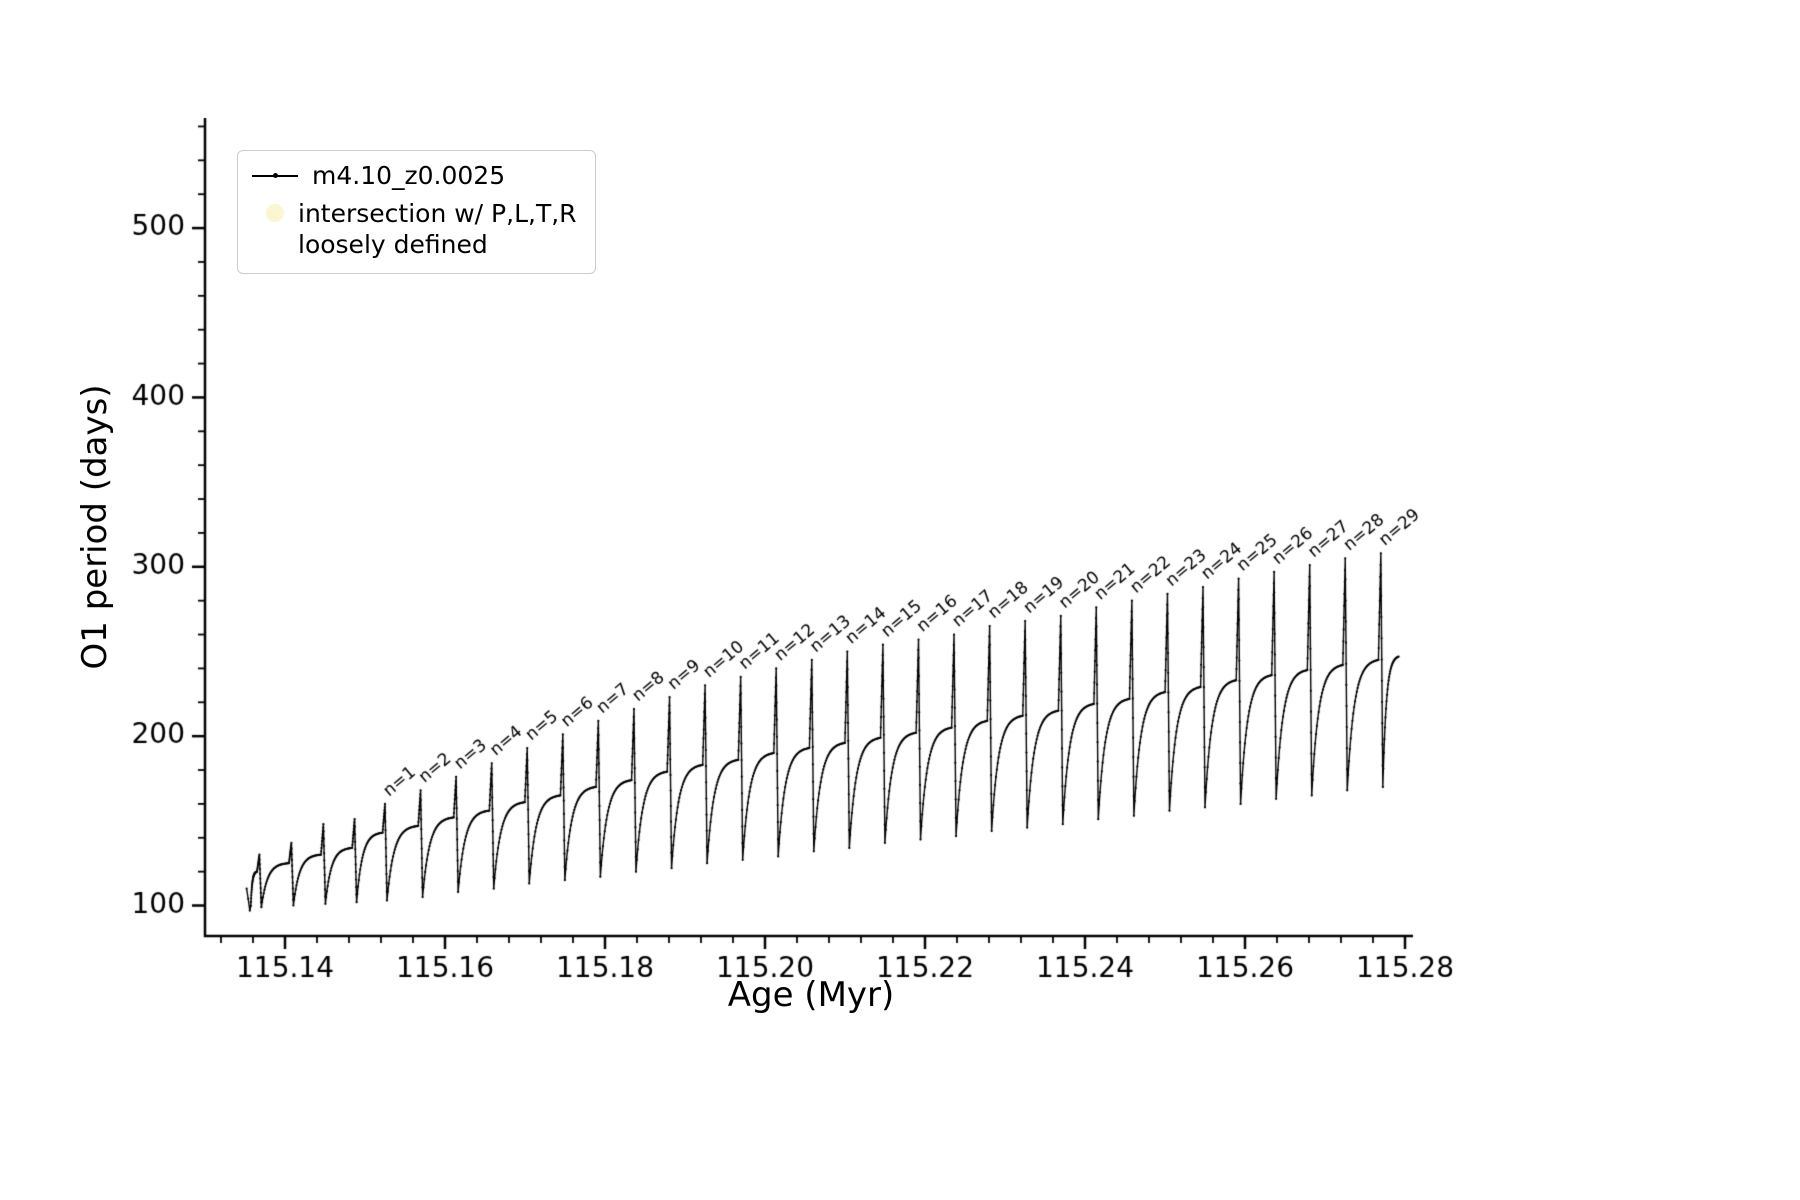 The image size is (1800, 1200). I want to click on legend-intersection-line1: intersection w/ P,L,T,R, so click(437, 213).